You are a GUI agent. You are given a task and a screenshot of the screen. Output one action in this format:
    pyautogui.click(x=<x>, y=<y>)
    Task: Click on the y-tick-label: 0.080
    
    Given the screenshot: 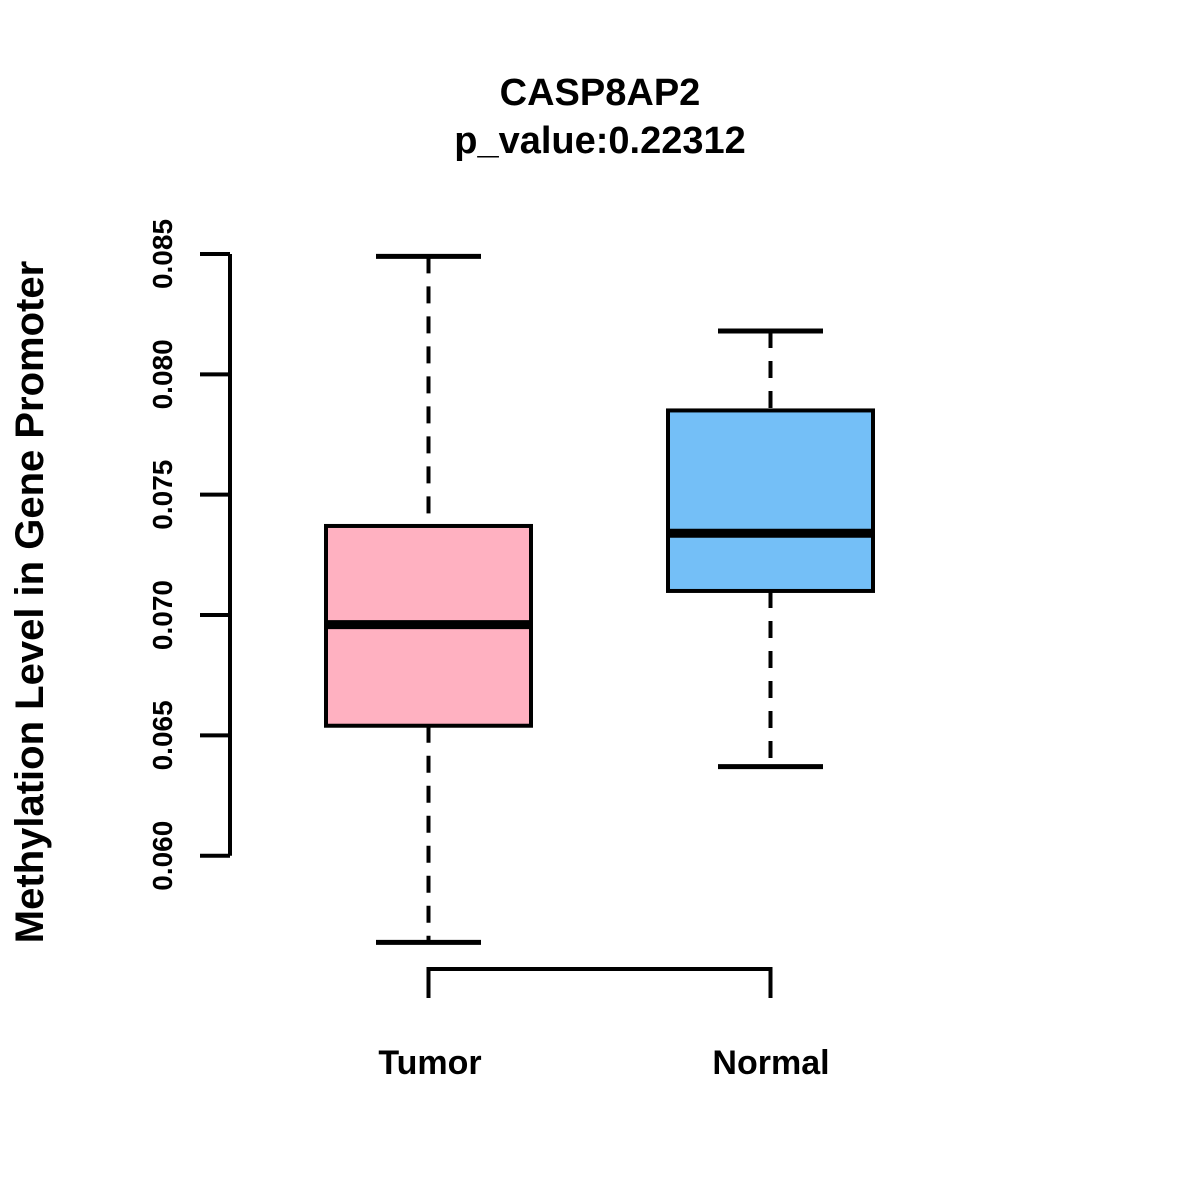 What is the action you would take?
    pyautogui.click(x=162, y=374)
    